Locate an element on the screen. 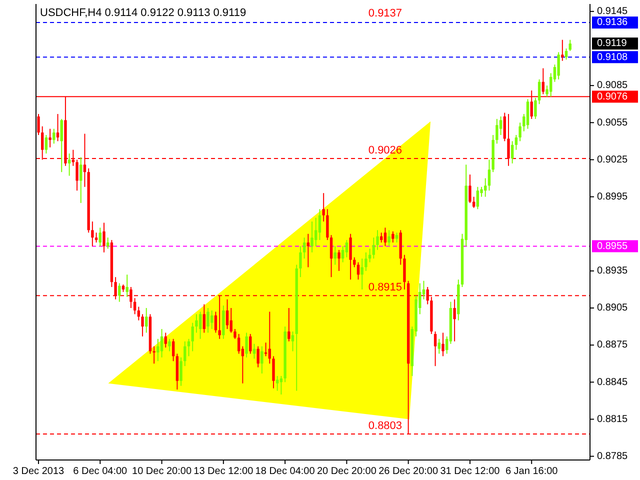 The image size is (640, 480). y-tick-label: 0.8905 is located at coordinates (612, 308).